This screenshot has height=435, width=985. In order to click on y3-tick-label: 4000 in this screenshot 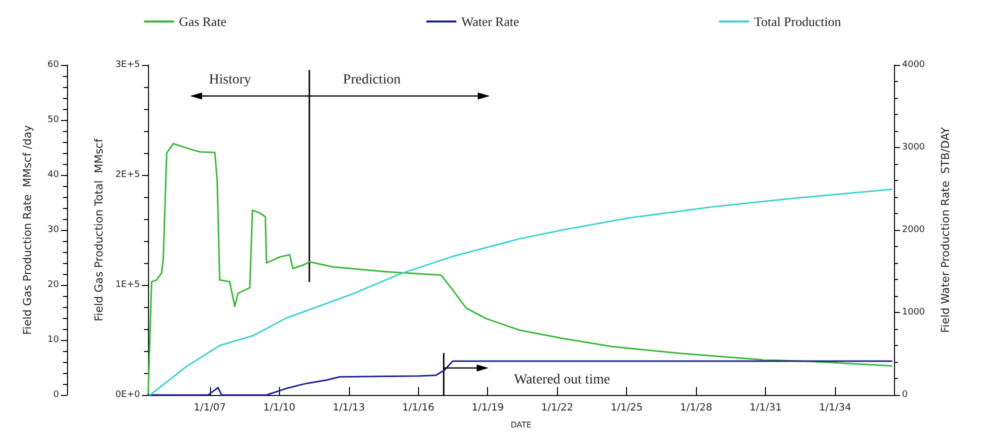, I will do `click(914, 65)`.